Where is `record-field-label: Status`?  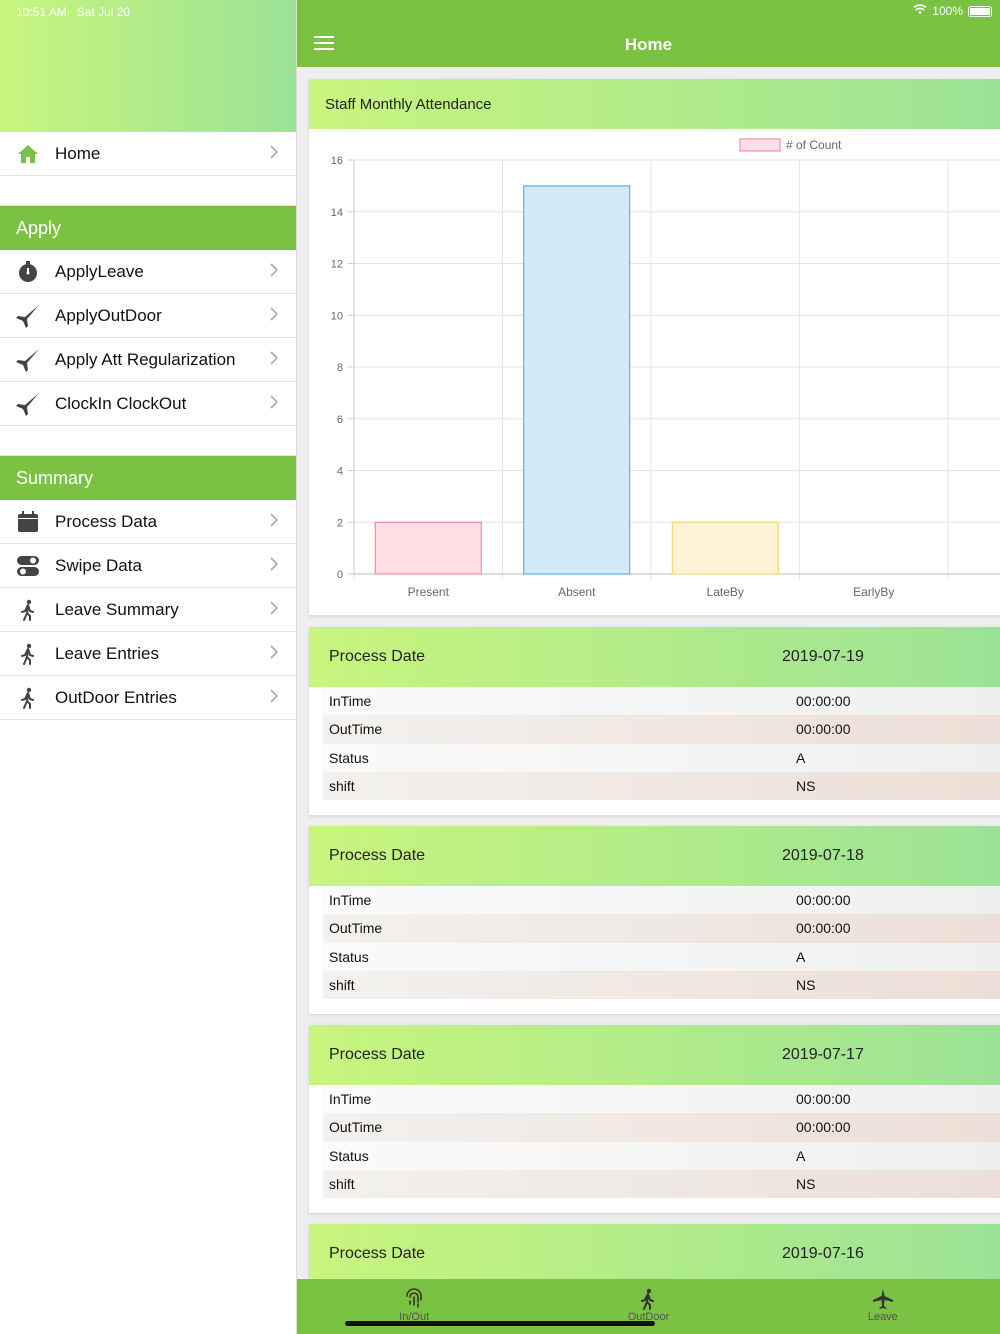 record-field-label: Status is located at coordinates (349, 1155).